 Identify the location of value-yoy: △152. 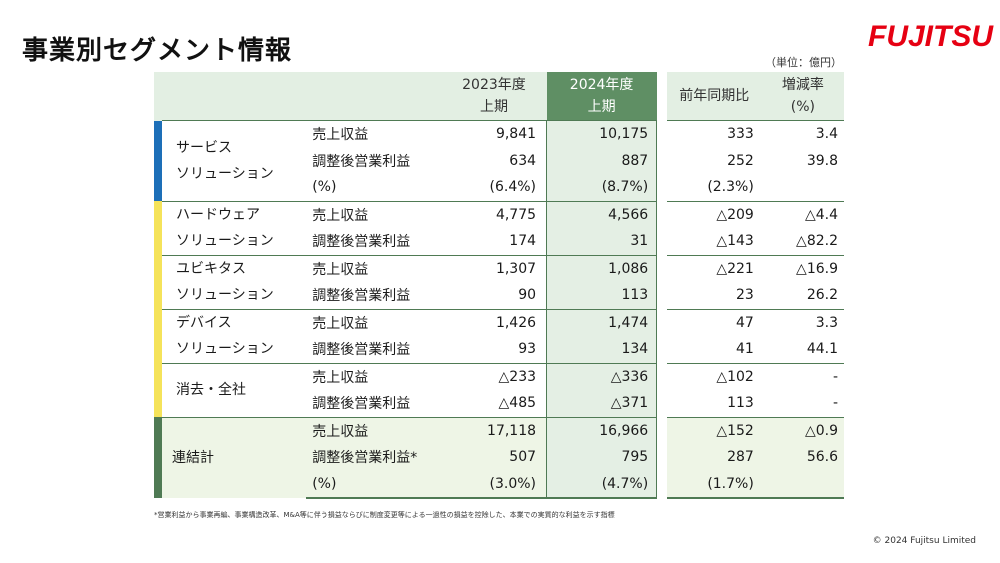
(714, 430).